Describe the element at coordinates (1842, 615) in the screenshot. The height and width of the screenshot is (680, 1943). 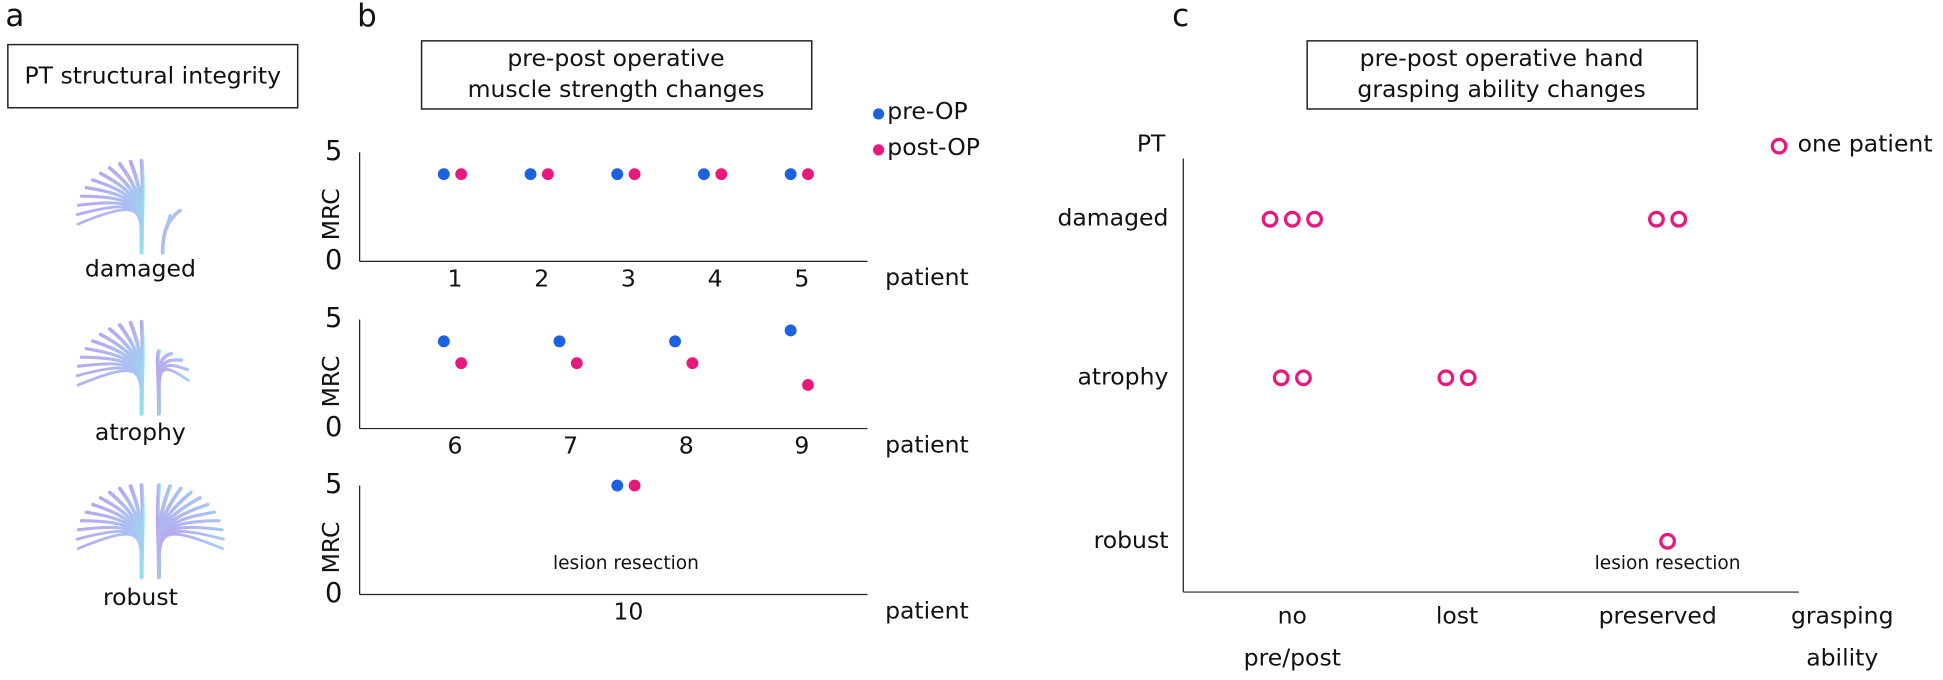
I see `x-axis-label: grasping` at that location.